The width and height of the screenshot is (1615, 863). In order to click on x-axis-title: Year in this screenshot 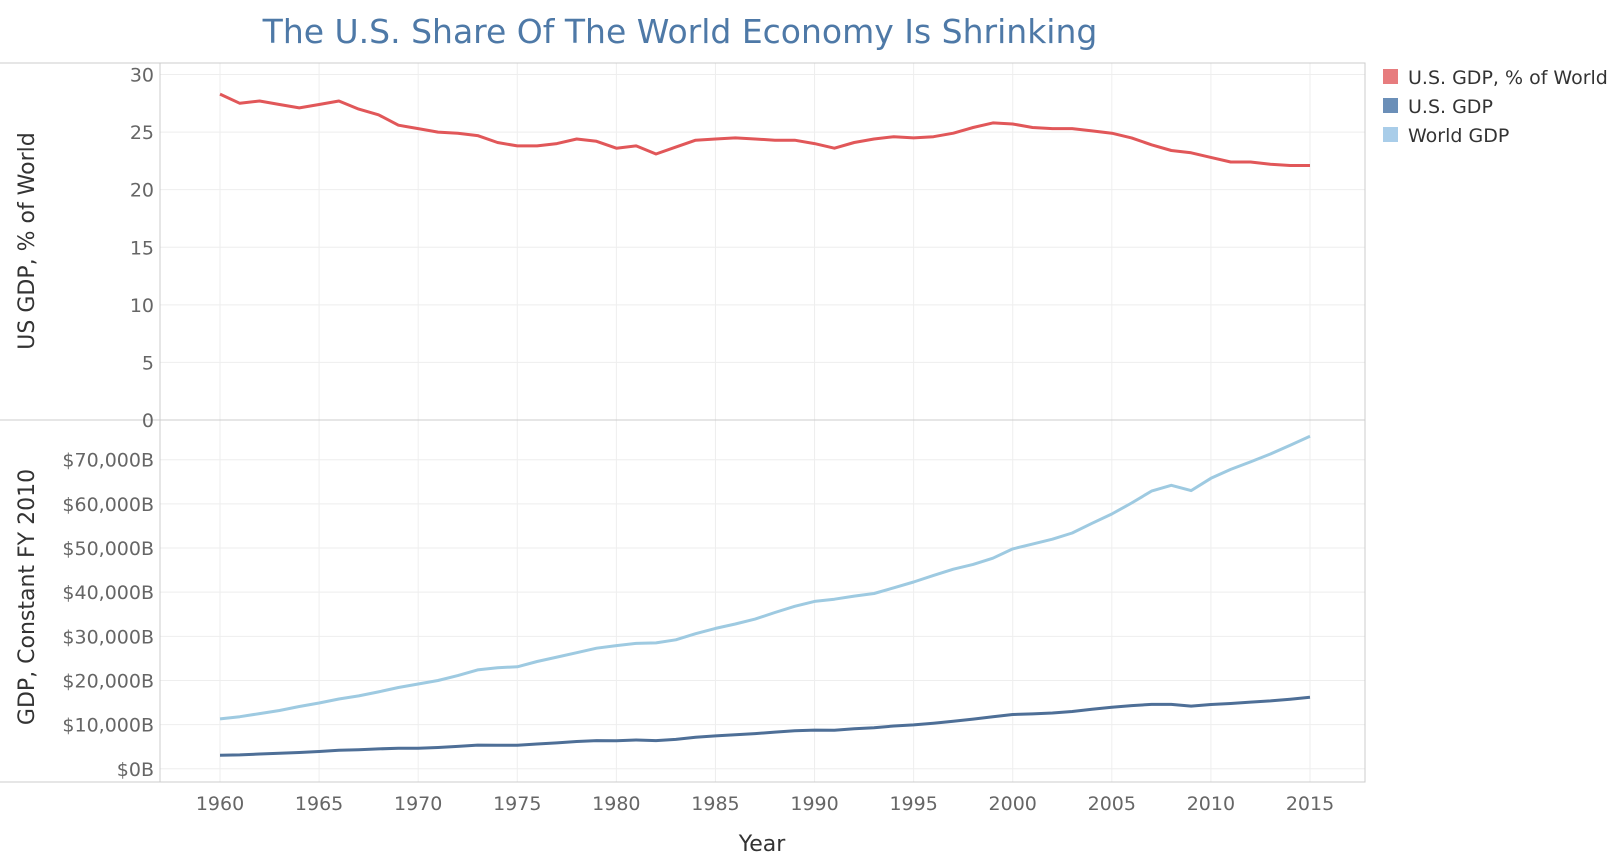, I will do `click(762, 844)`.